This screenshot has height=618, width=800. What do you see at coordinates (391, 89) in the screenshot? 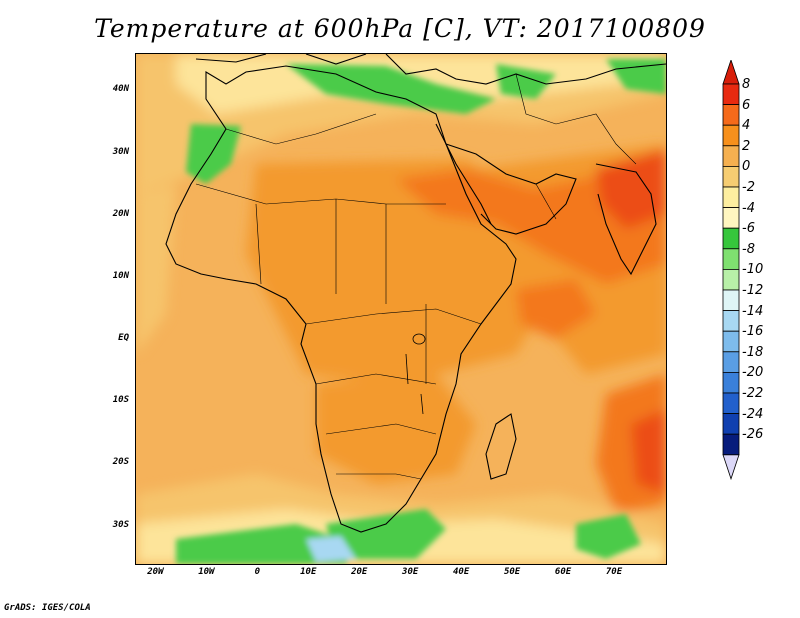
I see `cold-pocket-mediterranean` at bounding box center [391, 89].